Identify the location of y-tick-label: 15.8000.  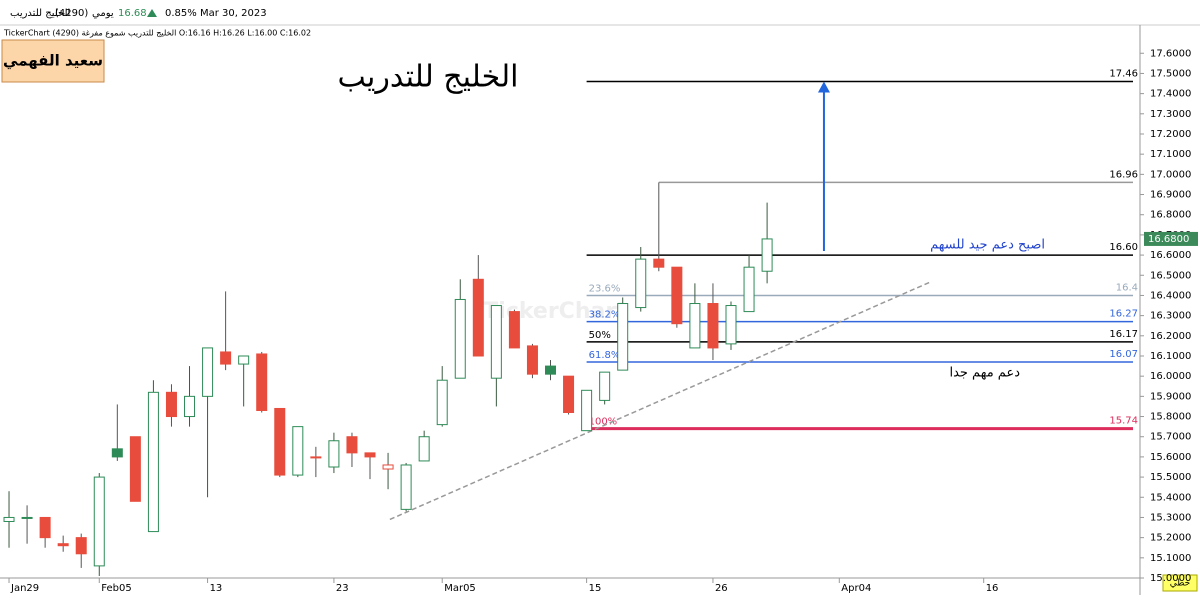
(1170, 417).